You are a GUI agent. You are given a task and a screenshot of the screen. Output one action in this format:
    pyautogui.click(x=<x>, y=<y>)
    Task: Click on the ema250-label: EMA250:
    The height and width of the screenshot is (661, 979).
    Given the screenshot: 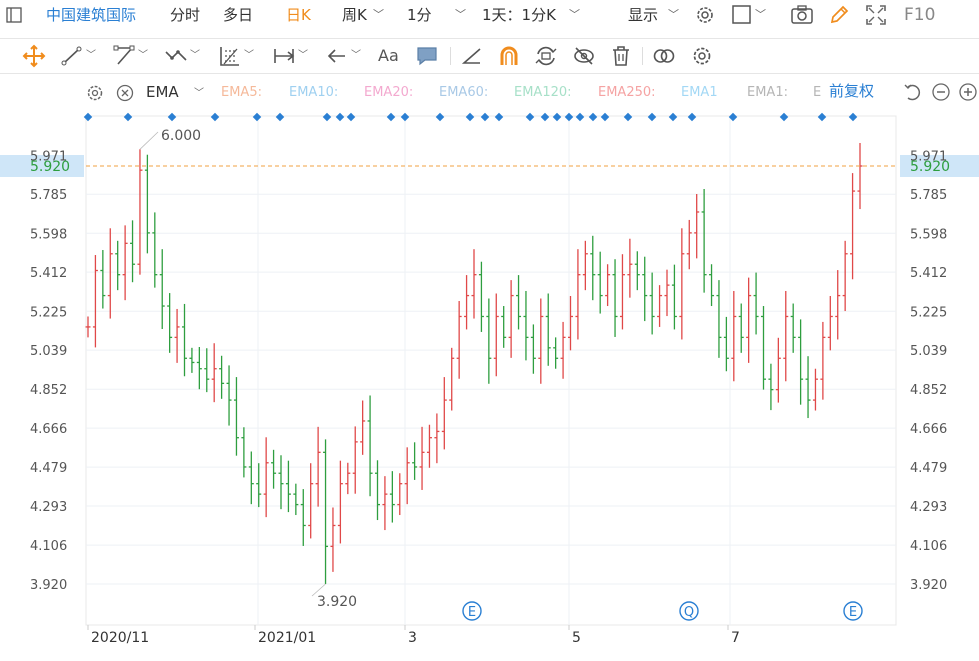 What is the action you would take?
    pyautogui.click(x=627, y=92)
    